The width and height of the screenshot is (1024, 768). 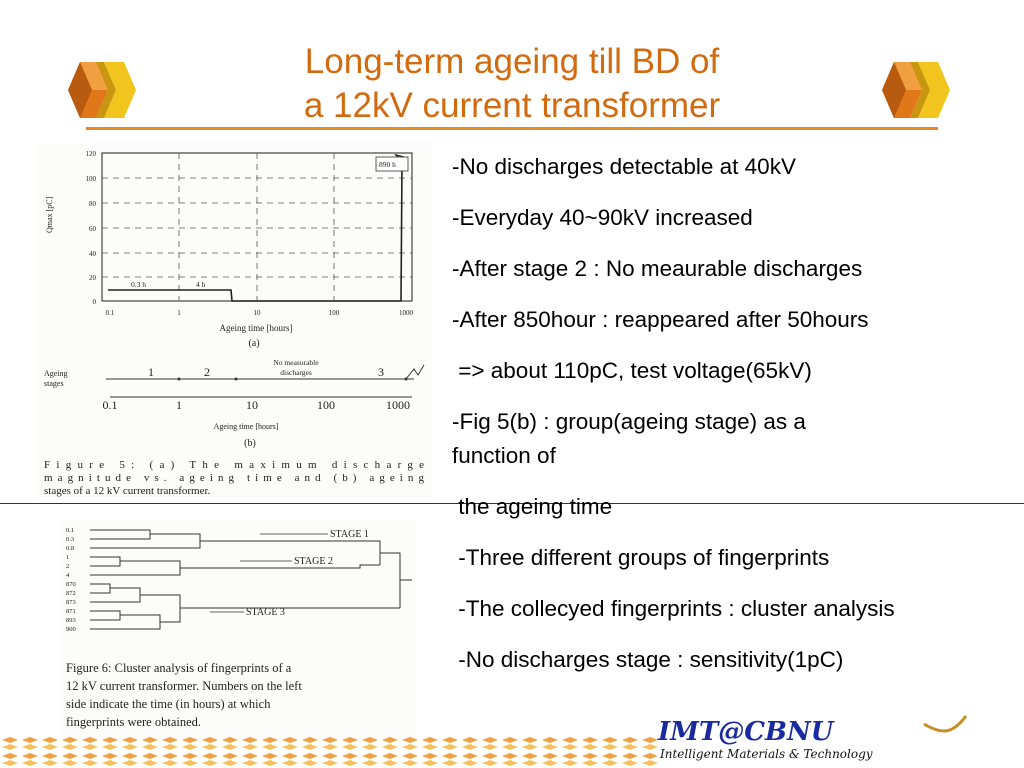 I want to click on bullet-item: -No discharges detectable at 40kV, so click(x=624, y=166).